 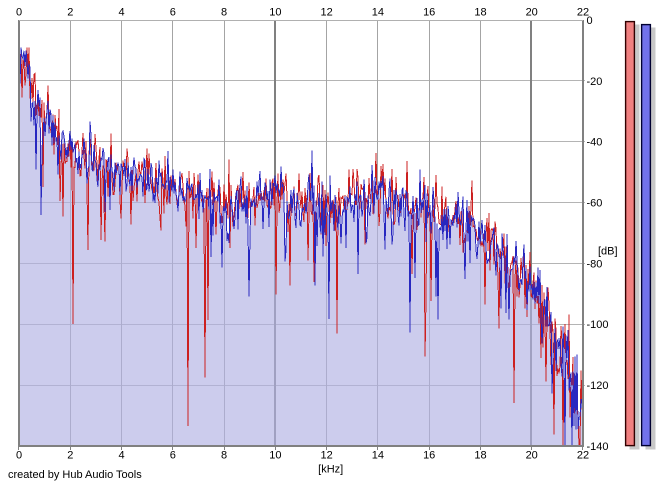 I want to click on svg-text: -100, so click(x=598, y=325).